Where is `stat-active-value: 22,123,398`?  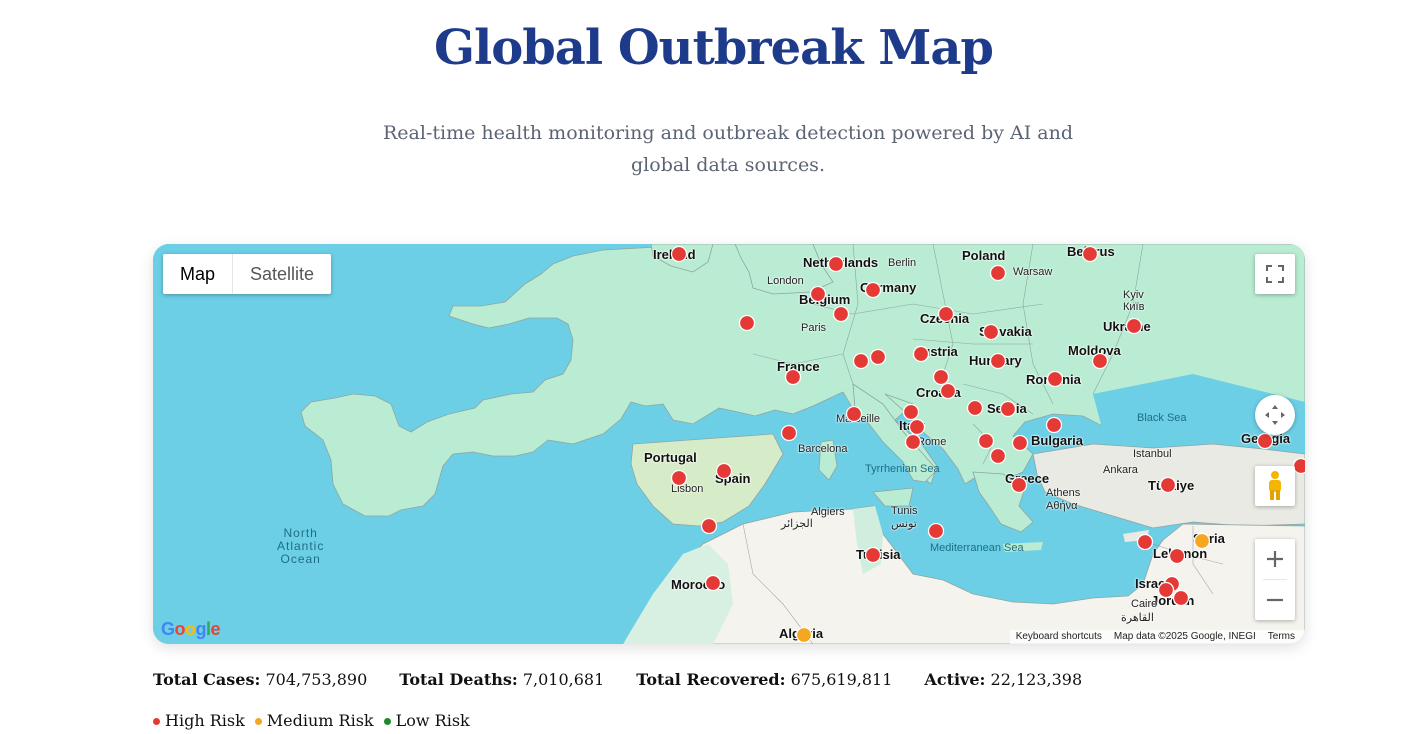
stat-active-value: 22,123,398 is located at coordinates (1036, 679).